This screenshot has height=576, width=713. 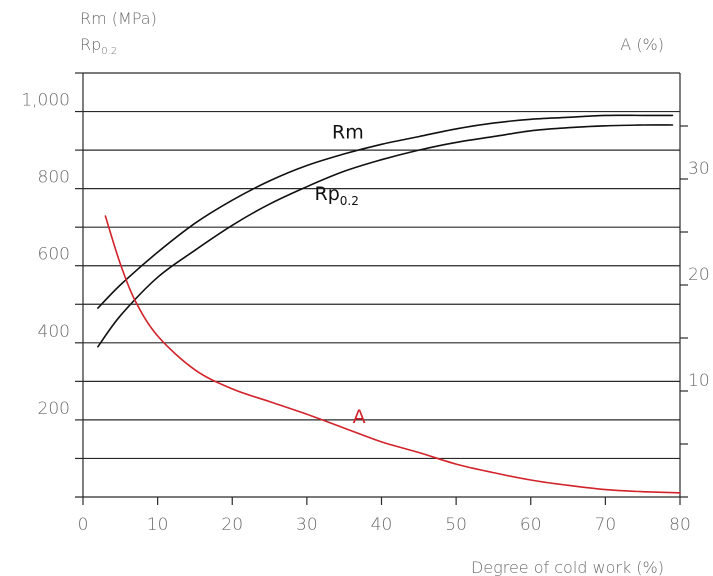 What do you see at coordinates (90, 44) in the screenshot?
I see `y-left-title-rp-base: Rp` at bounding box center [90, 44].